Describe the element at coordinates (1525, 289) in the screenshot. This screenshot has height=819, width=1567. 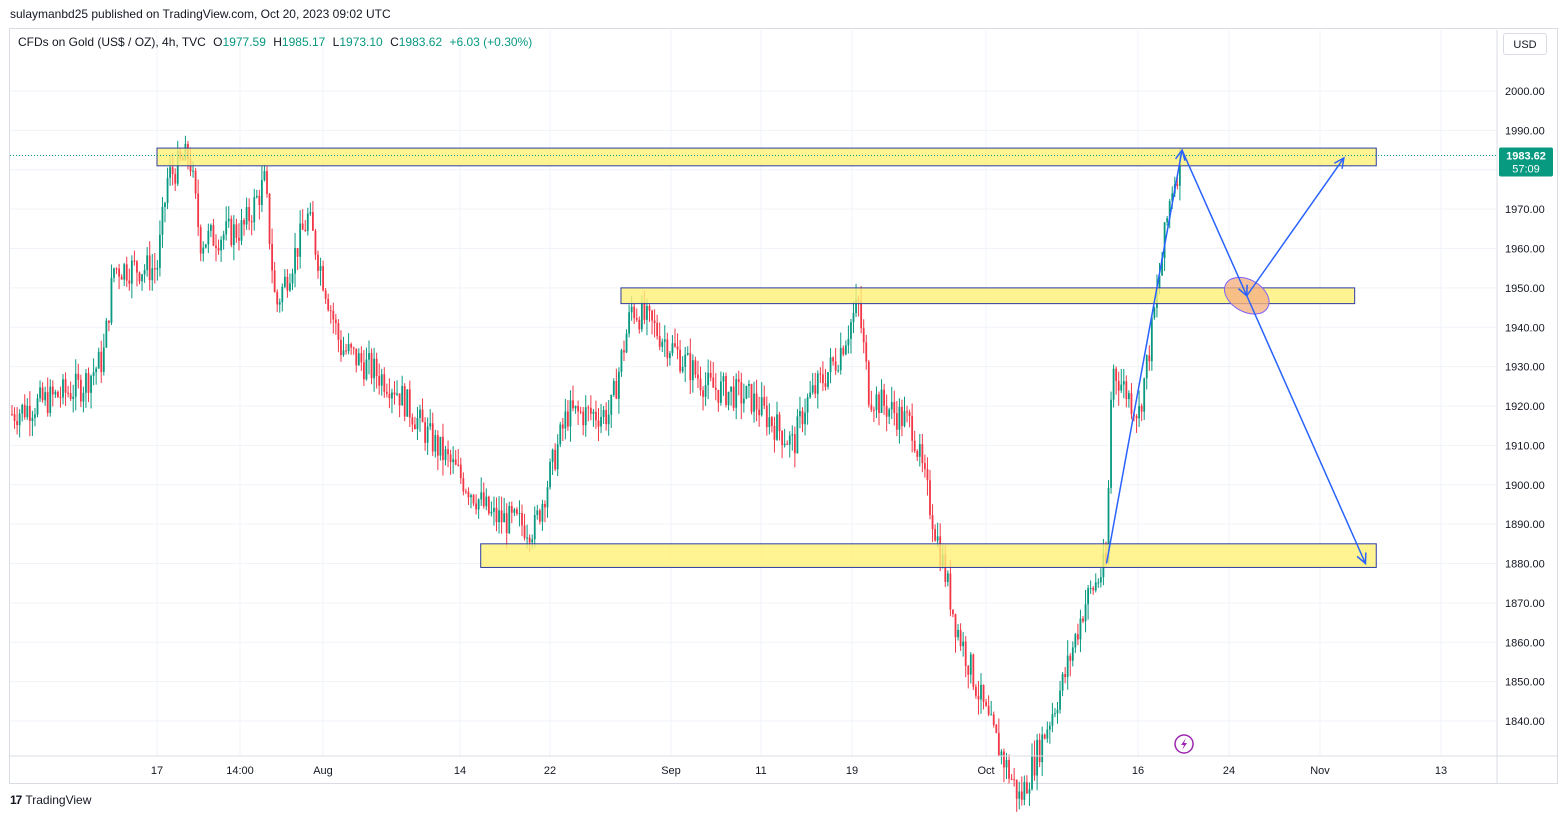
I see `price-tick-label: 1950.00` at that location.